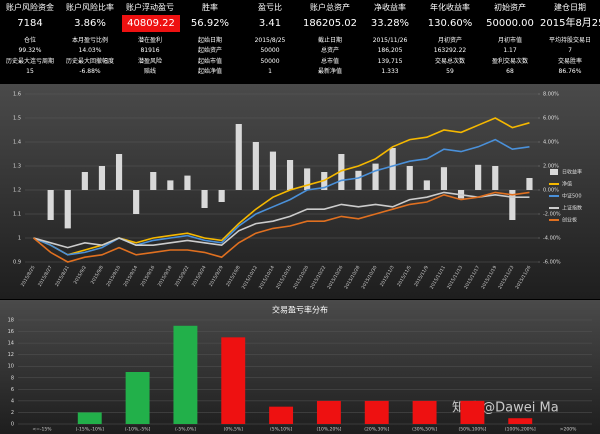 The image size is (600, 434). Describe the element at coordinates (209, 40) in the screenshot. I see `header-cell: 起始日期` at that location.